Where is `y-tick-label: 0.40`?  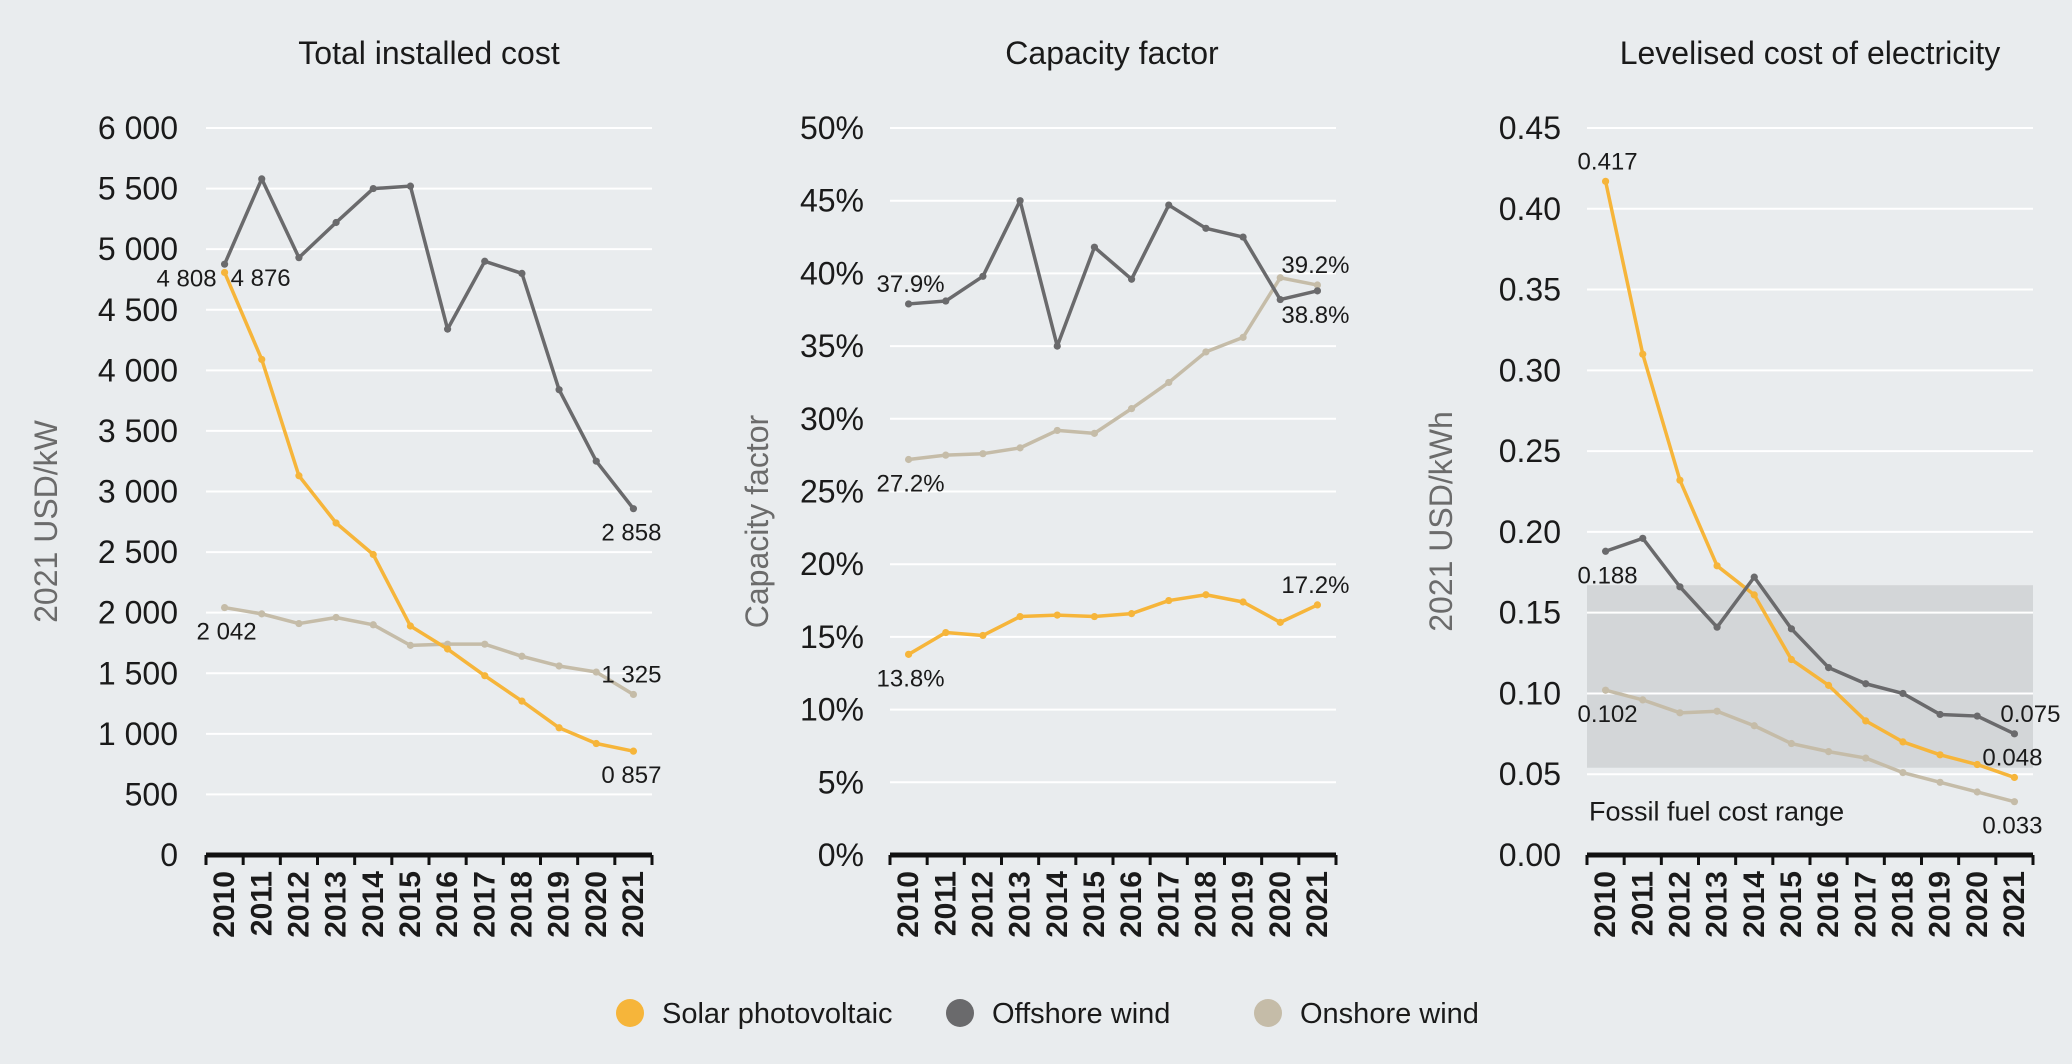 y-tick-label: 0.40 is located at coordinates (1530, 209).